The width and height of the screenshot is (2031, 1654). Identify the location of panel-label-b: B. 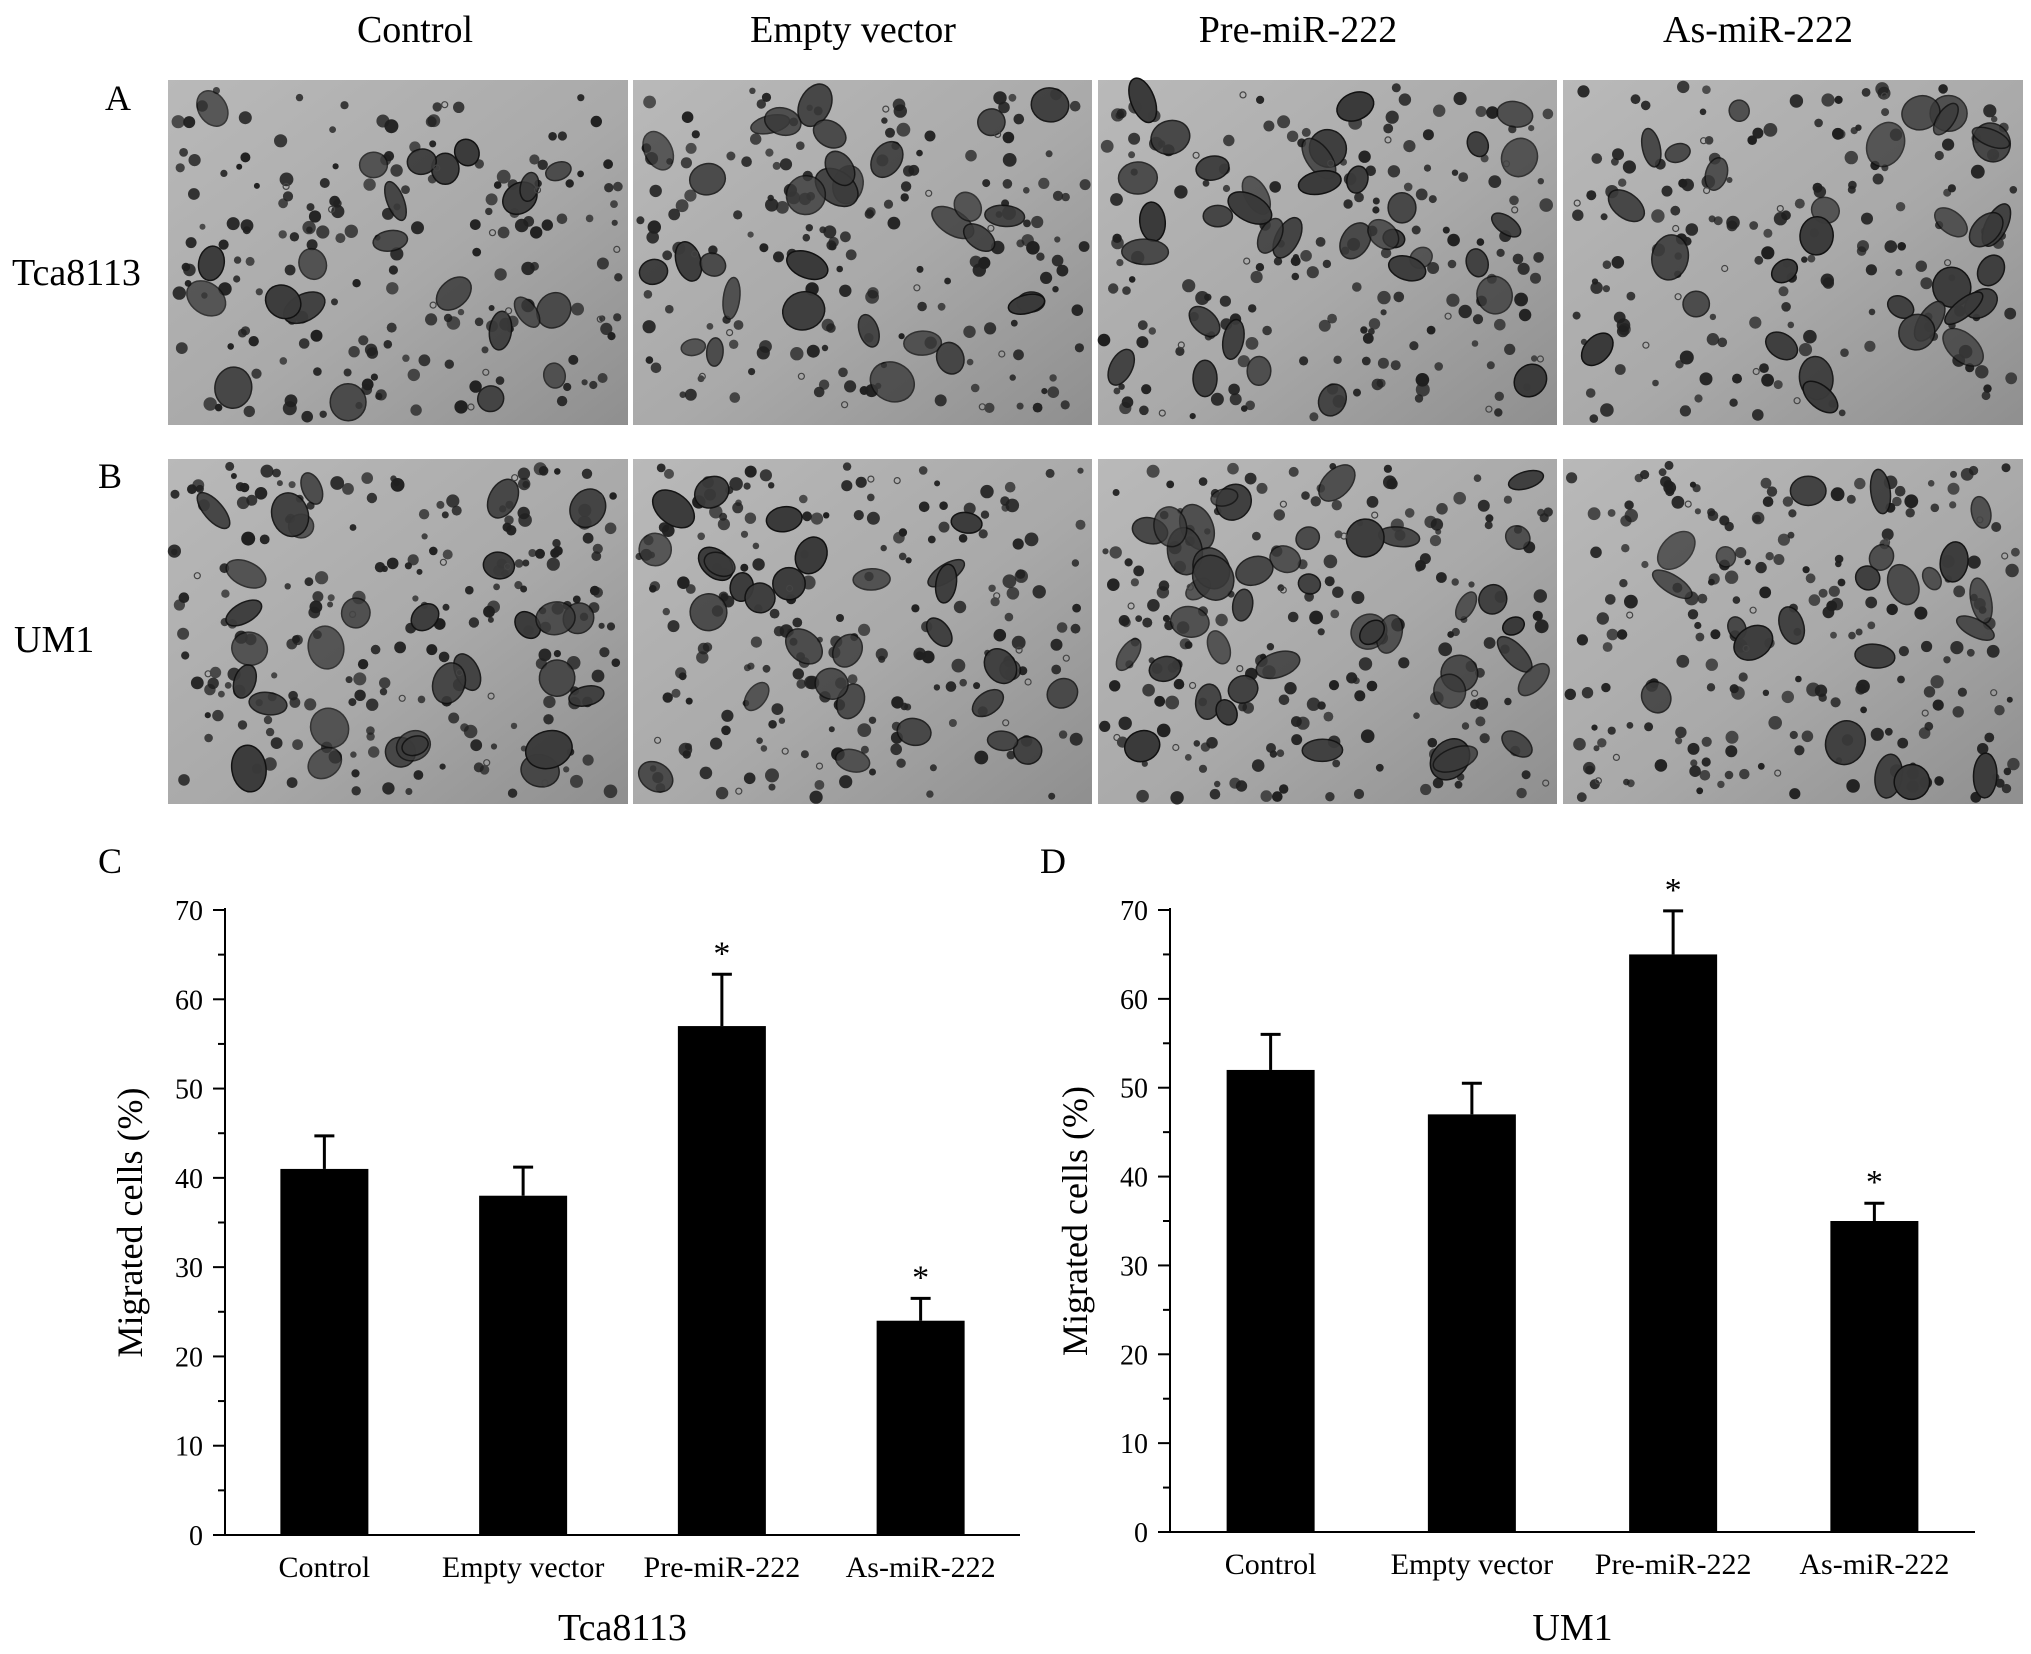
(110, 476).